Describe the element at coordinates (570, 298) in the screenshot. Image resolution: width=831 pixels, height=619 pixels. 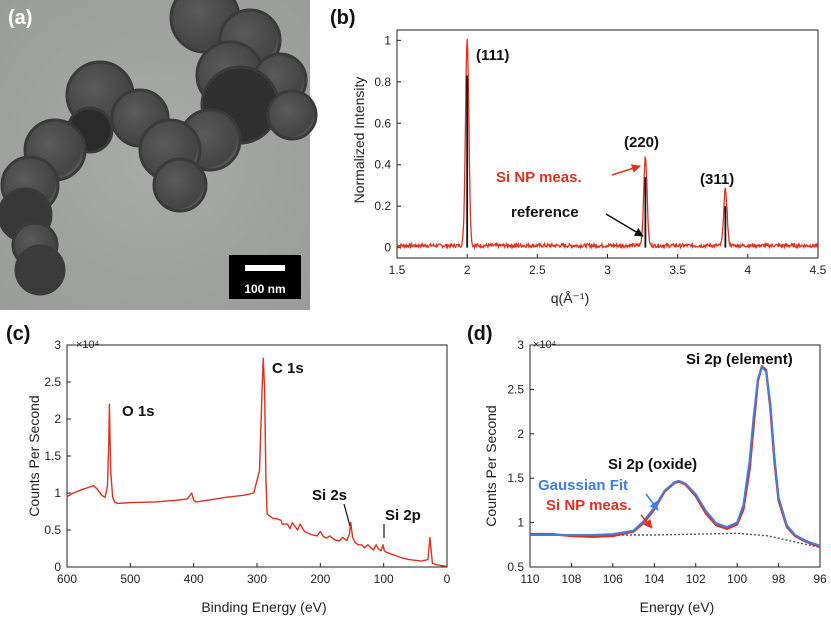
I see `chart-b-xlabel: q(Å⁻¹)` at that location.